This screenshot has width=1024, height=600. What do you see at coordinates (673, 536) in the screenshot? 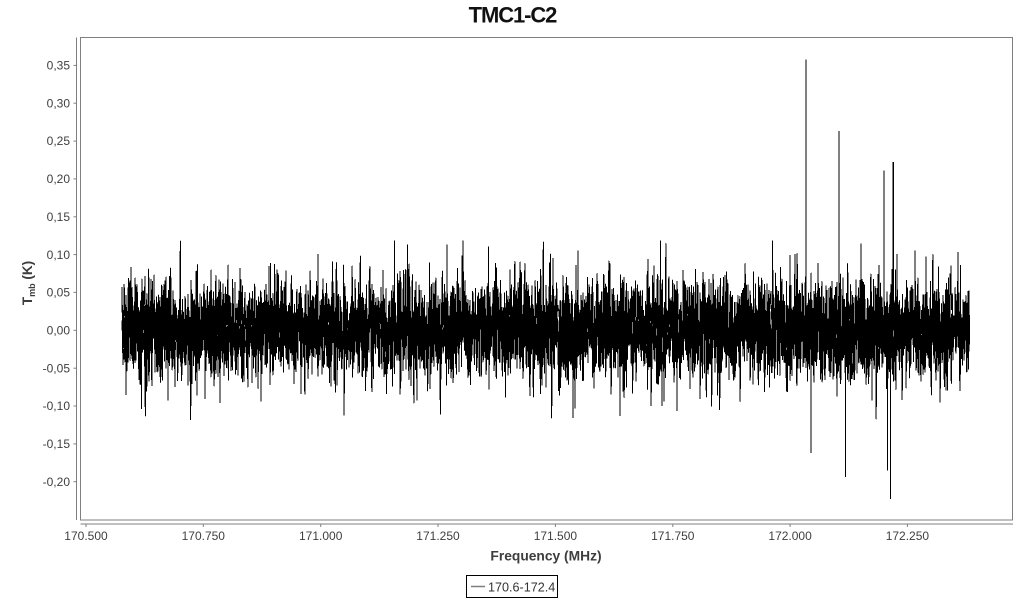
I see `svg-text: 171.750` at bounding box center [673, 536].